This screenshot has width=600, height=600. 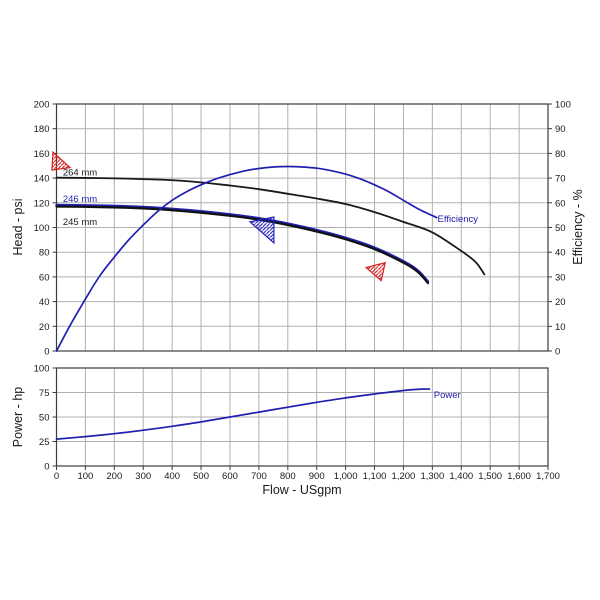 What do you see at coordinates (56, 476) in the screenshot?
I see `x-axis-tick-label: 0` at bounding box center [56, 476].